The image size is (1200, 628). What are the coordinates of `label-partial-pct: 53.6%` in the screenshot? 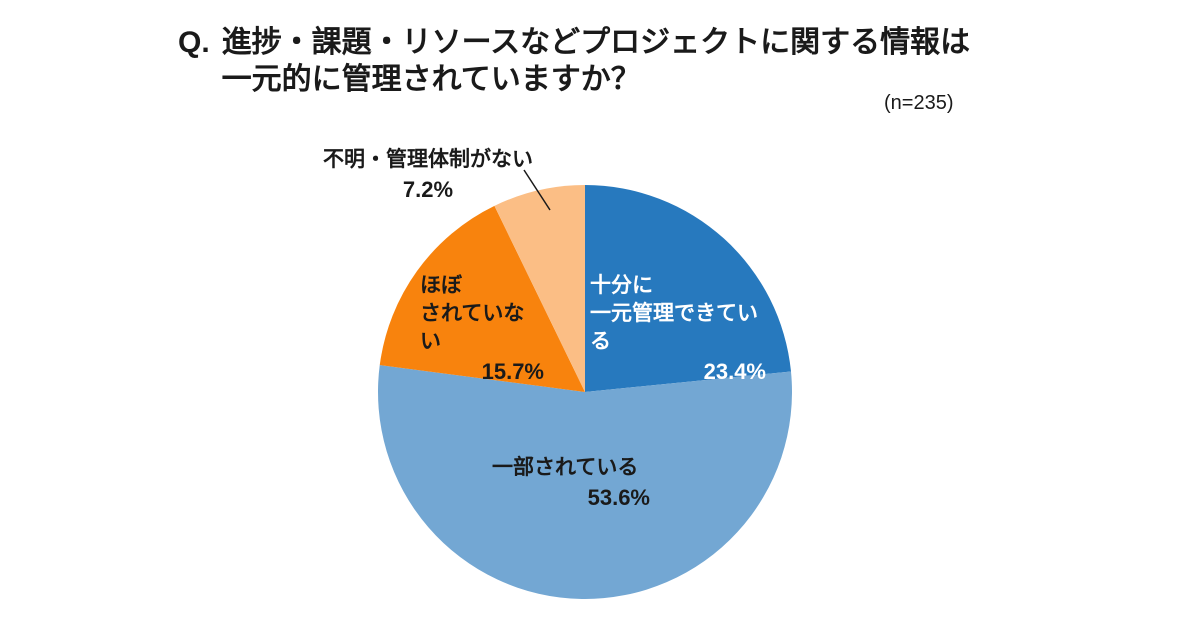 It's located at (618, 497).